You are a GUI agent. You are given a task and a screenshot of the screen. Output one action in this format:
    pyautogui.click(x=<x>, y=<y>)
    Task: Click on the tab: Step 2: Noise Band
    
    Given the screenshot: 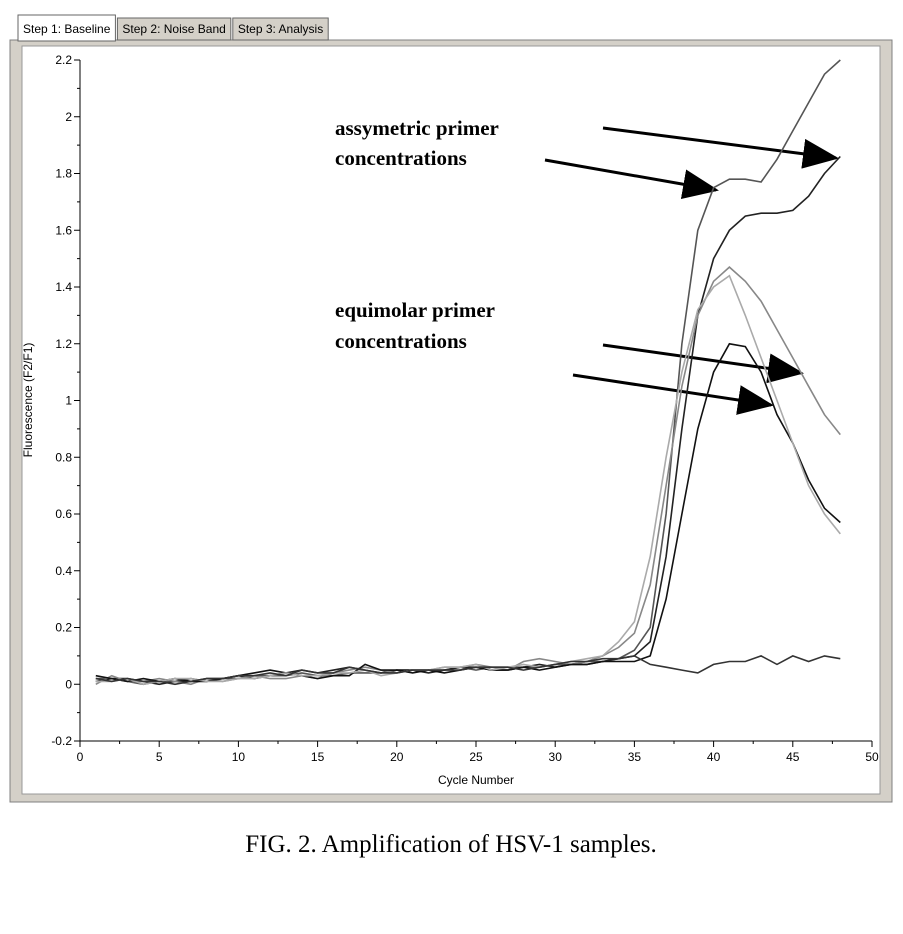 What is the action you would take?
    pyautogui.click(x=174, y=29)
    